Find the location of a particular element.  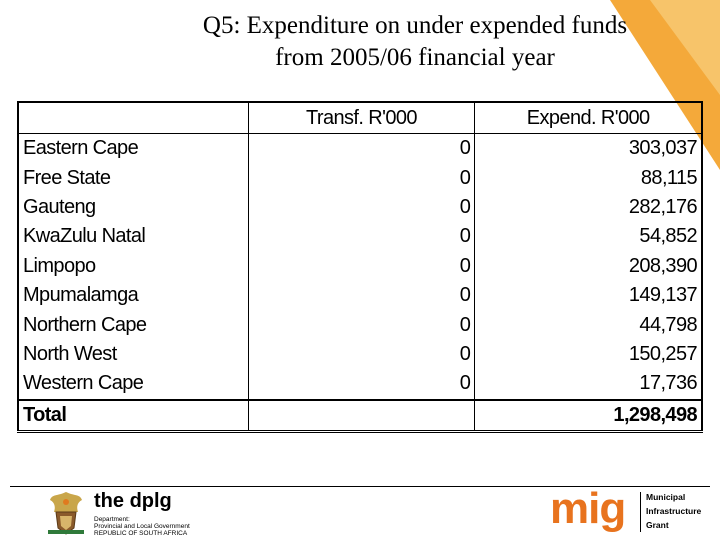

dplg-line-3: REPUBLIC OF SOUTH AFRICA is located at coordinates (141, 533).